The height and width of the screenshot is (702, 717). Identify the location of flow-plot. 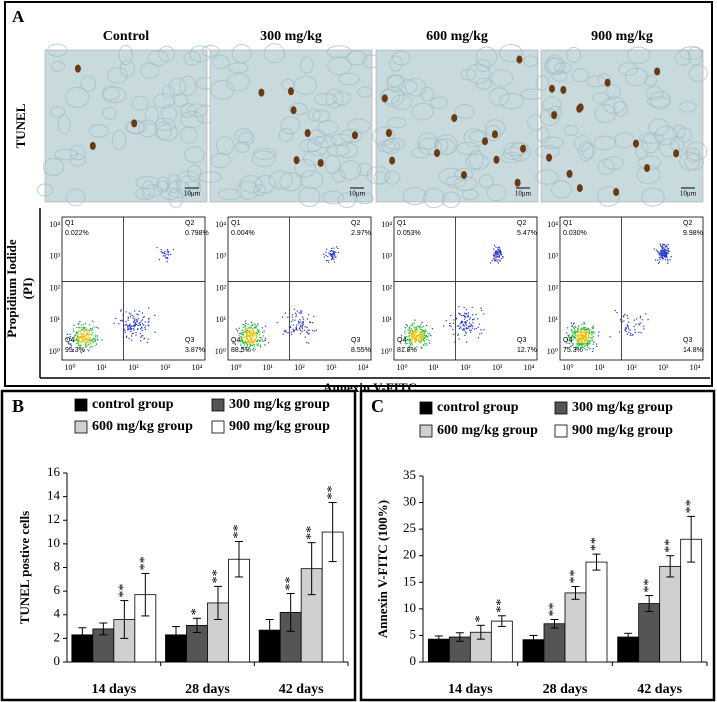
(133, 288).